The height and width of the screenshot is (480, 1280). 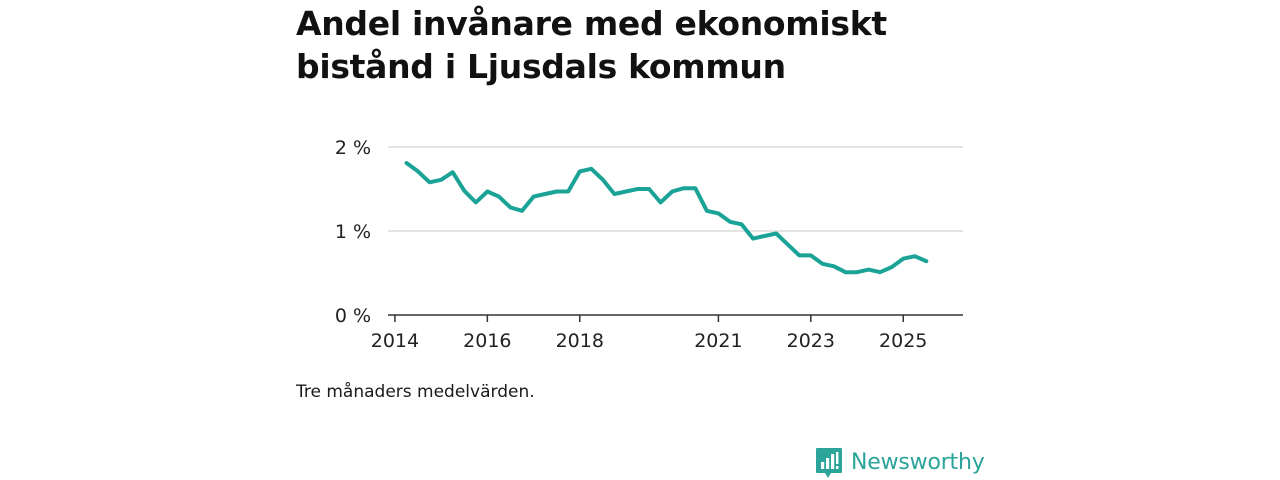 What do you see at coordinates (487, 341) in the screenshot?
I see `x-tick-label-1: 2016` at bounding box center [487, 341].